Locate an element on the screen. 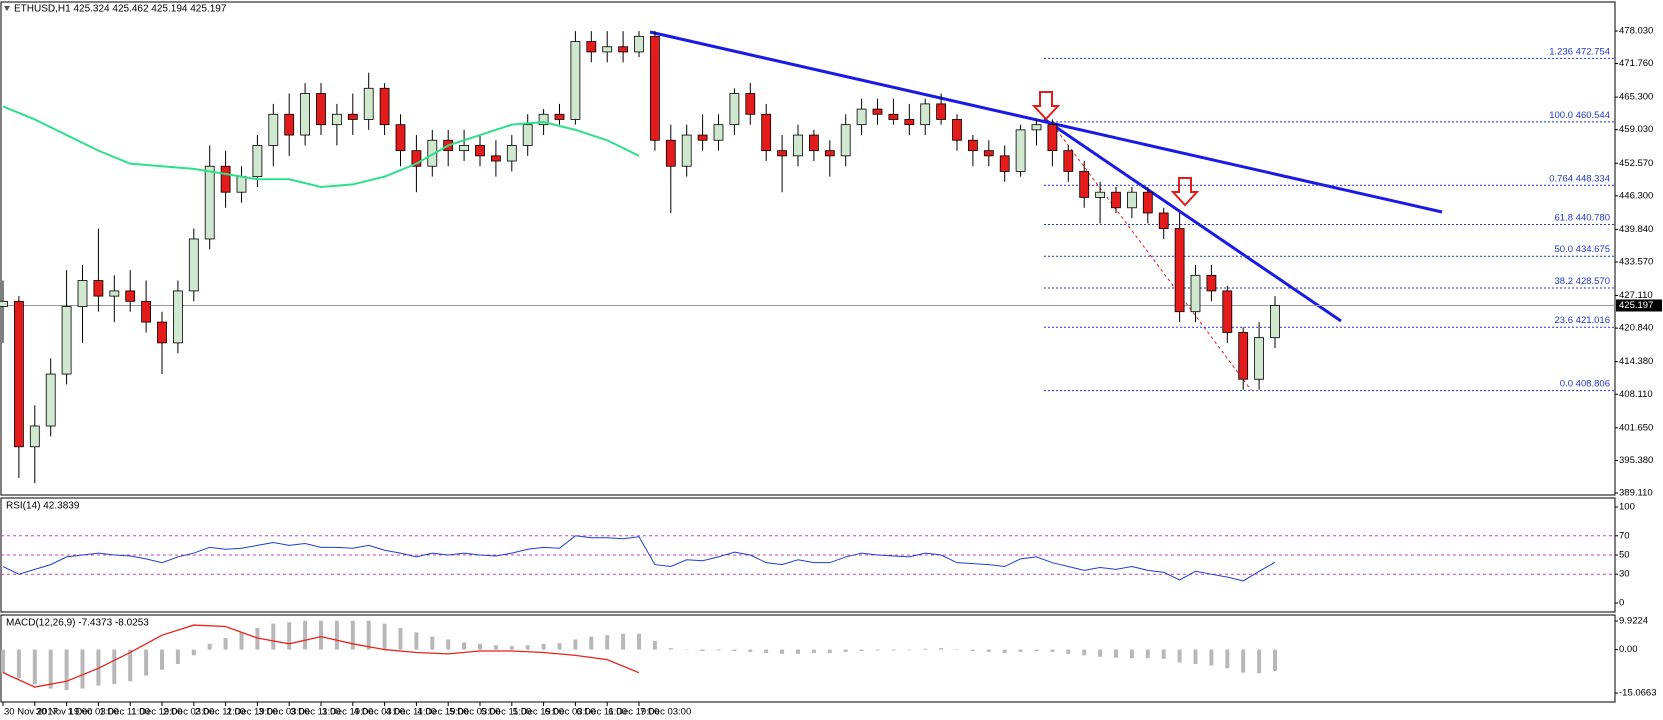 This screenshot has height=720, width=1663. y-tick-label: 478.030 is located at coordinates (1636, 31).